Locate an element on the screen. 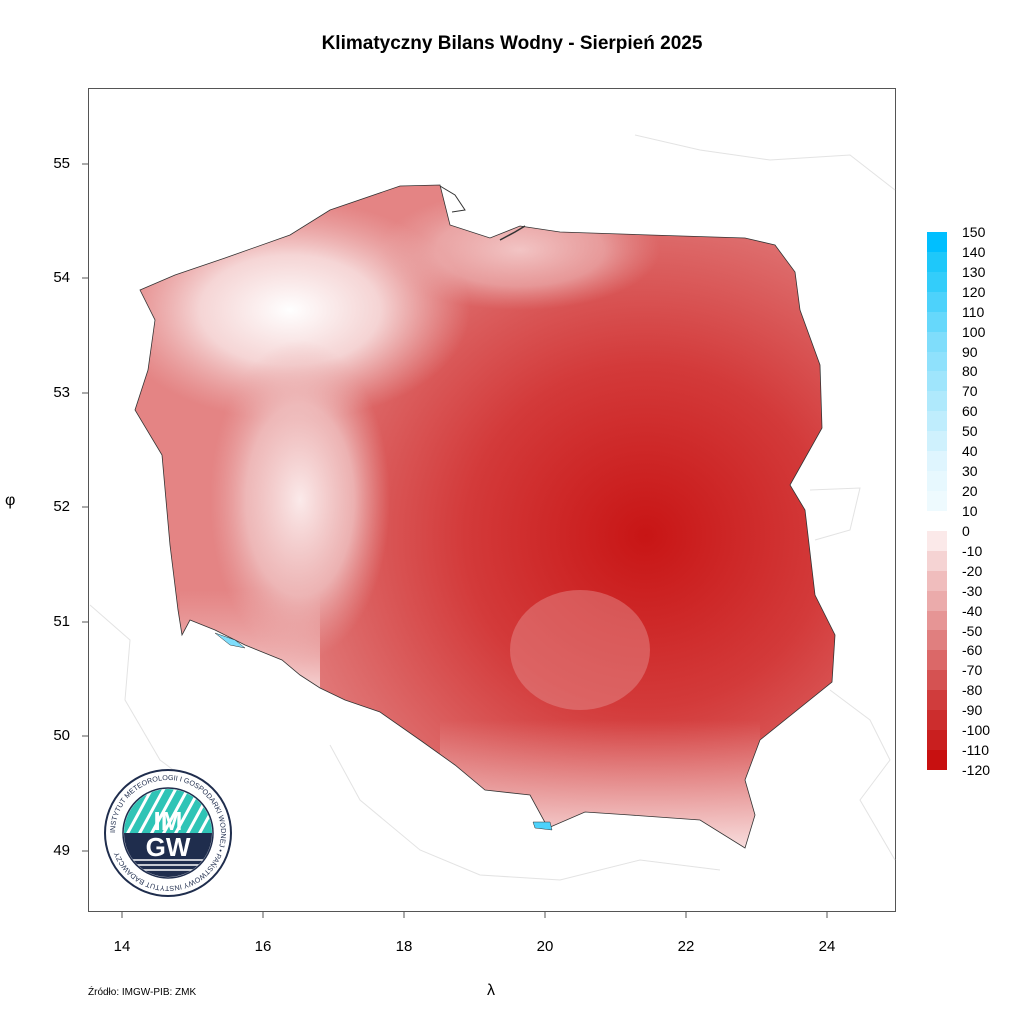 Image resolution: width=1024 pixels, height=1024 pixels. legend-label: 120 is located at coordinates (974, 291).